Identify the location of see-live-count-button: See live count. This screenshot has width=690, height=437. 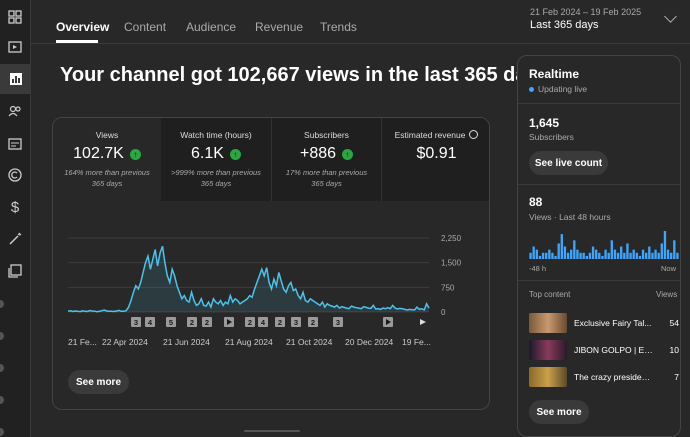
(568, 163).